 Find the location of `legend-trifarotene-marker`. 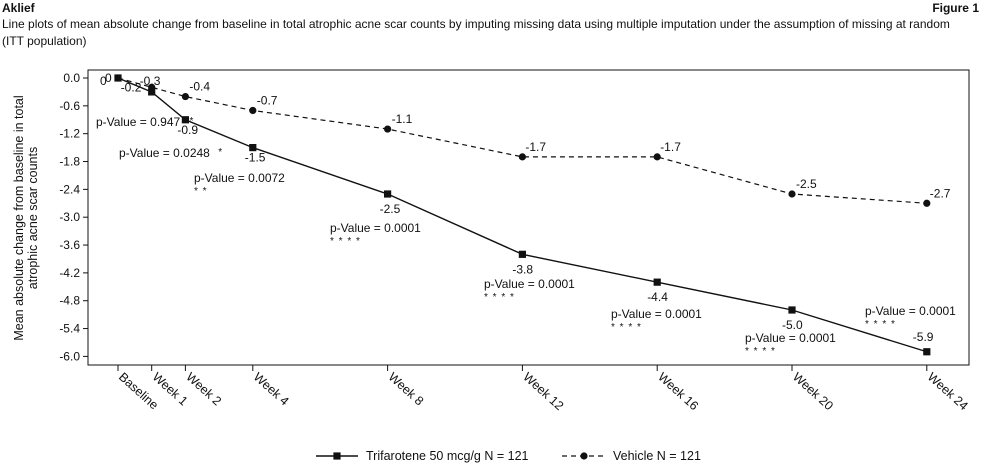

legend-trifarotene-marker is located at coordinates (337, 456).